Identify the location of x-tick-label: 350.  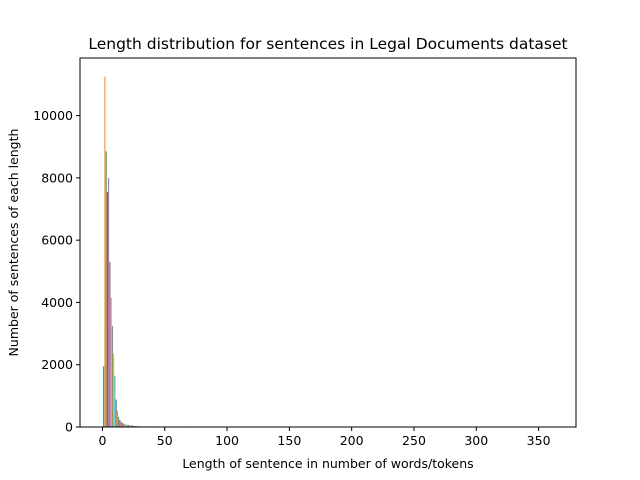
(539, 440).